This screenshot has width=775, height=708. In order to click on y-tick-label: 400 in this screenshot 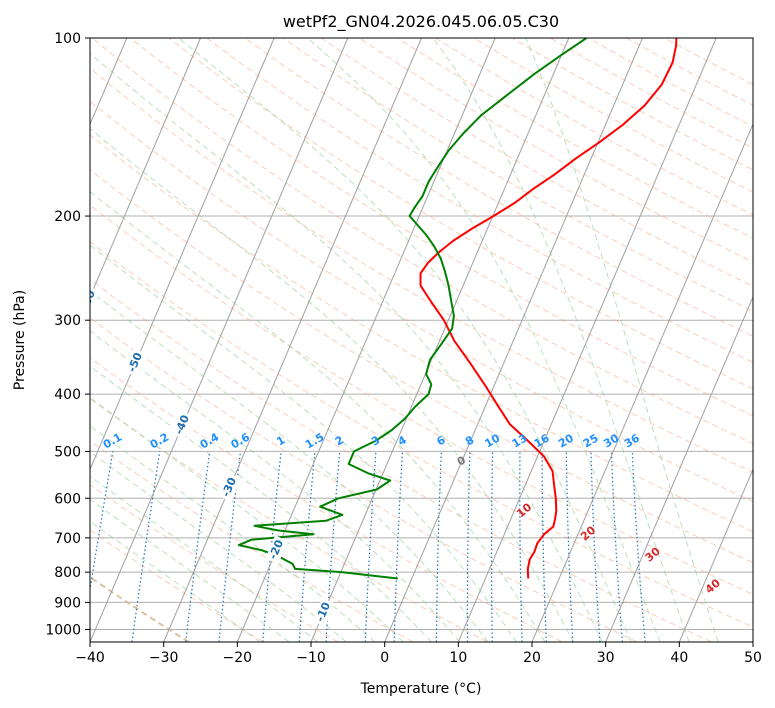, I will do `click(67, 395)`.